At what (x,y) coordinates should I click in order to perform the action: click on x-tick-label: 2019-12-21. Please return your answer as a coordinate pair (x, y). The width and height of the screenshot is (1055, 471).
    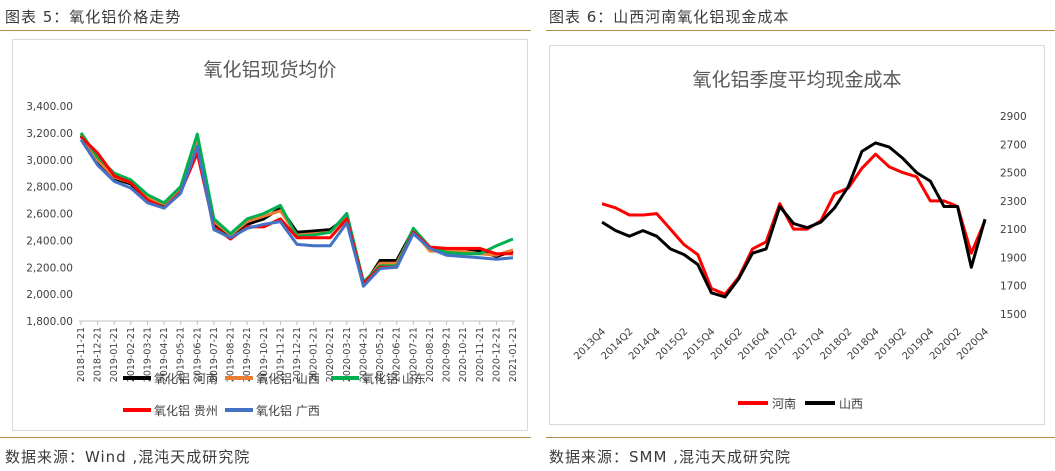
    Looking at the image, I should click on (297, 354).